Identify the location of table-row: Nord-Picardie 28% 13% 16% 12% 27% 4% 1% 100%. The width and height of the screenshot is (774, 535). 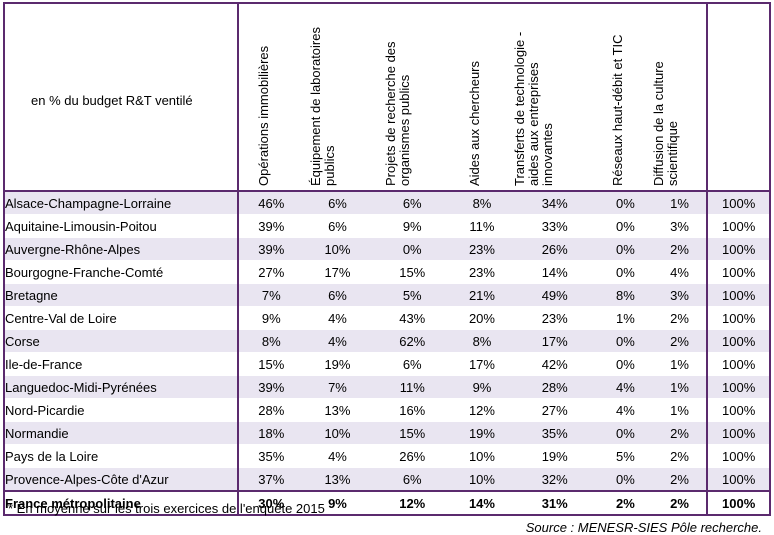
(386, 410).